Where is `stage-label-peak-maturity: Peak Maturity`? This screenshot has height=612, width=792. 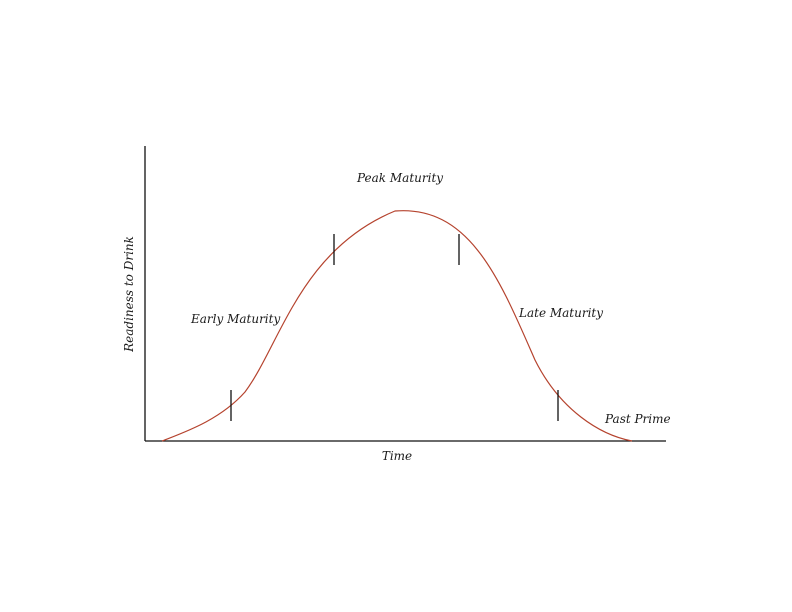 stage-label-peak-maturity: Peak Maturity is located at coordinates (399, 178).